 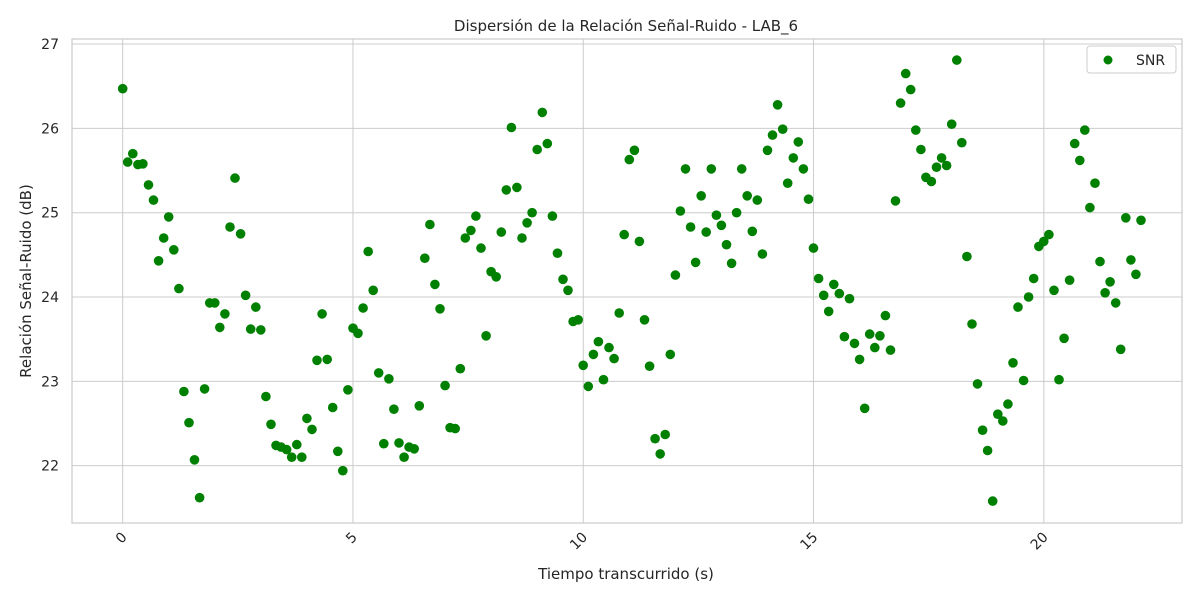 What do you see at coordinates (50, 467) in the screenshot?
I see `y-tick-label: 22` at bounding box center [50, 467].